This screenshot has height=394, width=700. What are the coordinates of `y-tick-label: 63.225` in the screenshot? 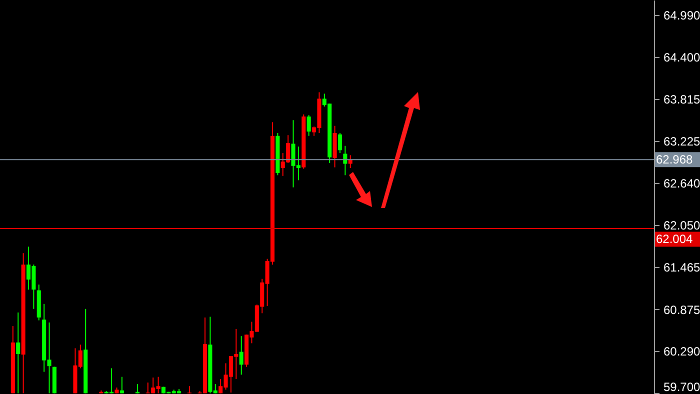 It's located at (682, 141).